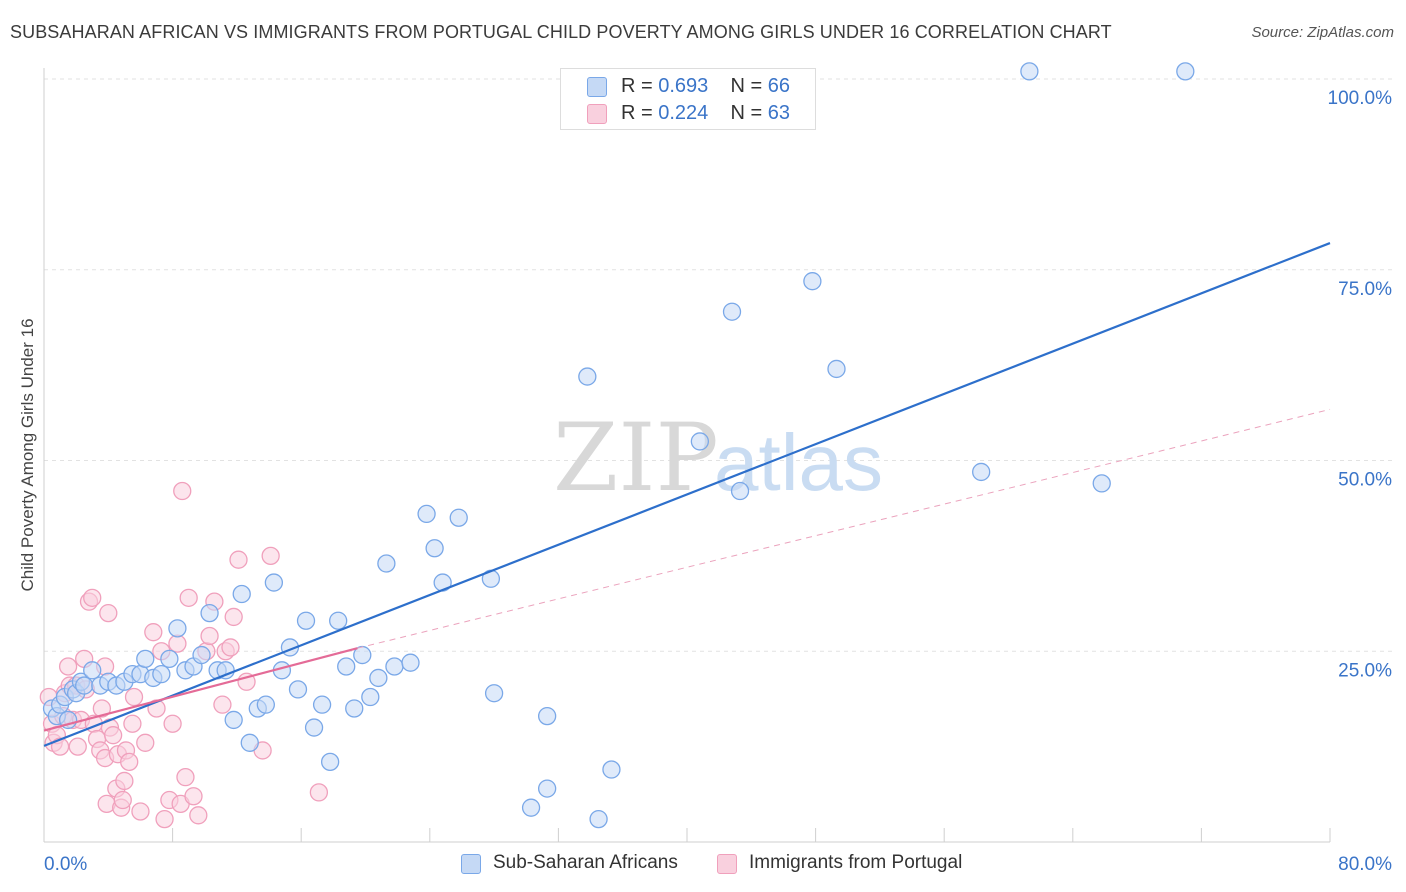  Describe the element at coordinates (1365, 670) in the screenshot. I see `y-tick-label: 25.0%` at that location.